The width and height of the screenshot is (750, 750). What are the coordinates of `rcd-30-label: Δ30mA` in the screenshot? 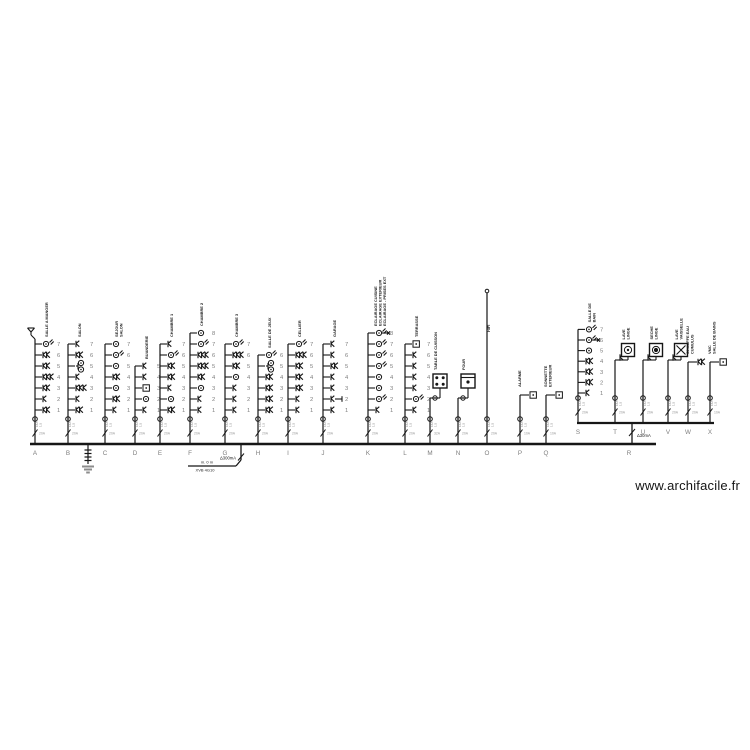 It's located at (644, 435).